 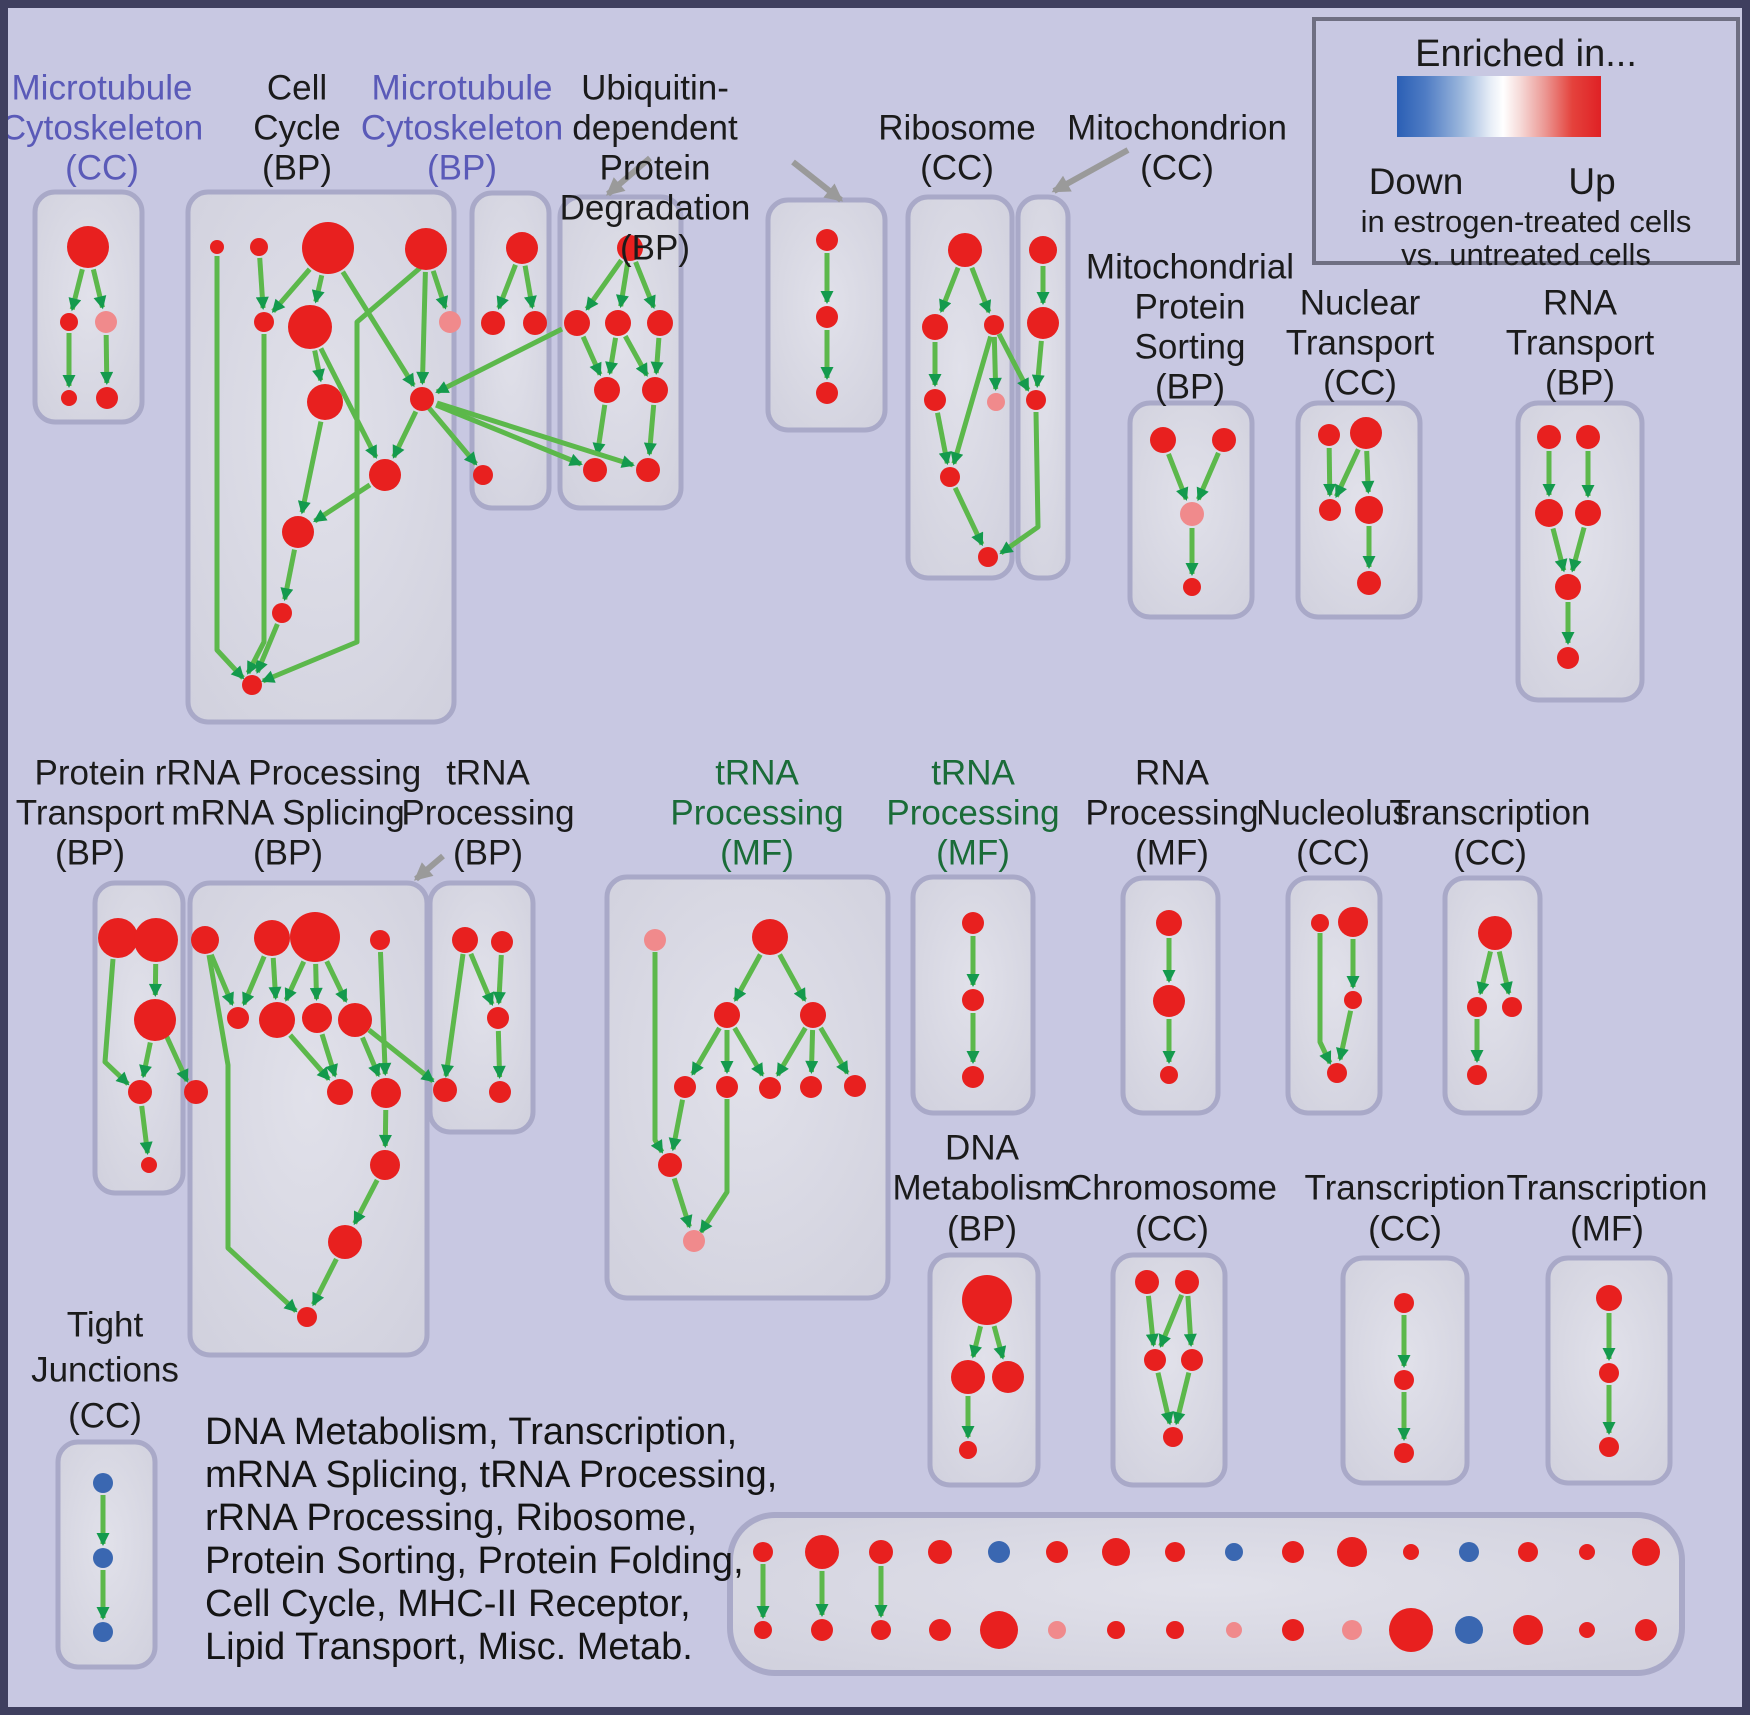 I want to click on node-cell-cycle-C, so click(x=328, y=248).